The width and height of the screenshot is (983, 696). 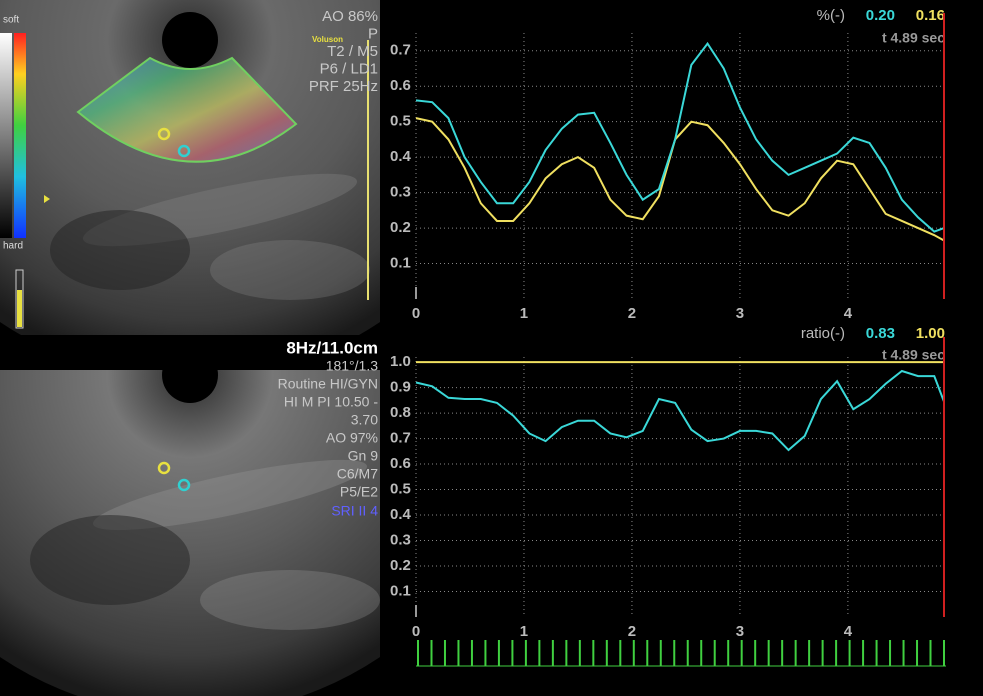 I want to click on scale-top: soft, so click(x=11, y=20).